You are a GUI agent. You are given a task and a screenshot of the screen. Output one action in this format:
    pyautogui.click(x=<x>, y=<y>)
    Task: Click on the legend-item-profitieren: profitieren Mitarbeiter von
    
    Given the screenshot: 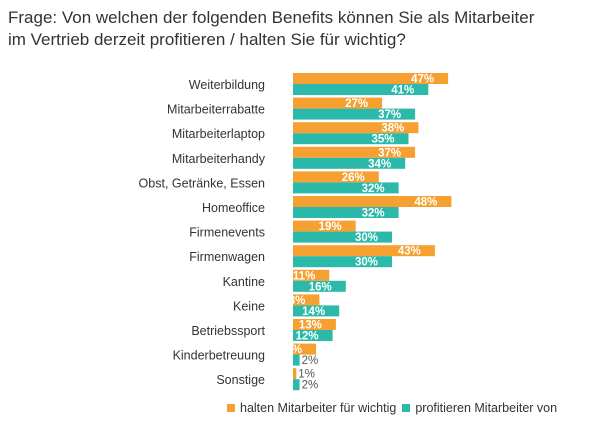 What is the action you would take?
    pyautogui.click(x=479, y=408)
    